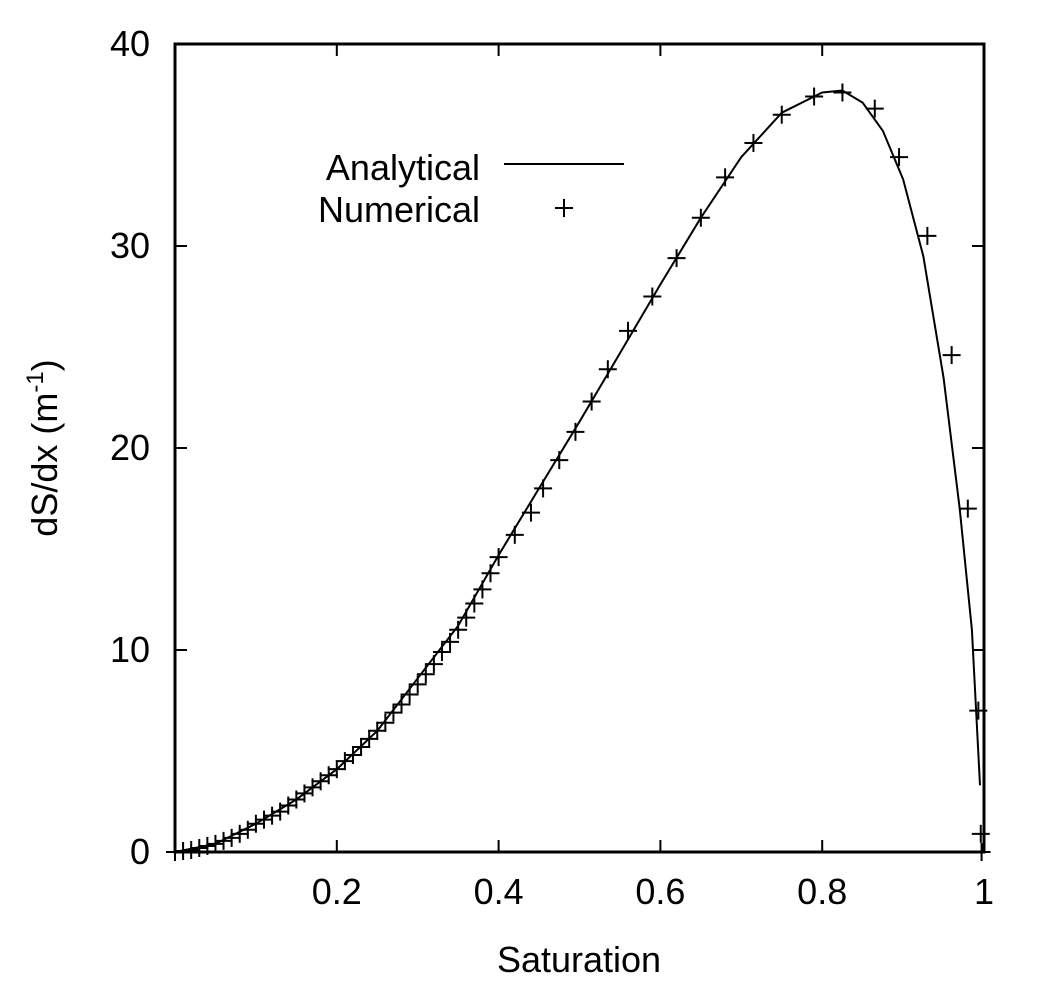 The width and height of the screenshot is (1042, 987). I want to click on y-axis-label: dS/dx (m-1), so click(43, 447).